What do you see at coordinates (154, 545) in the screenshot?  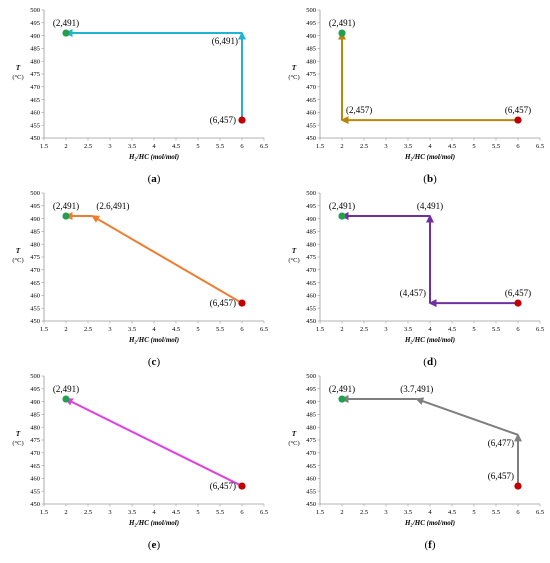 I see `panel-caption-letter: e` at bounding box center [154, 545].